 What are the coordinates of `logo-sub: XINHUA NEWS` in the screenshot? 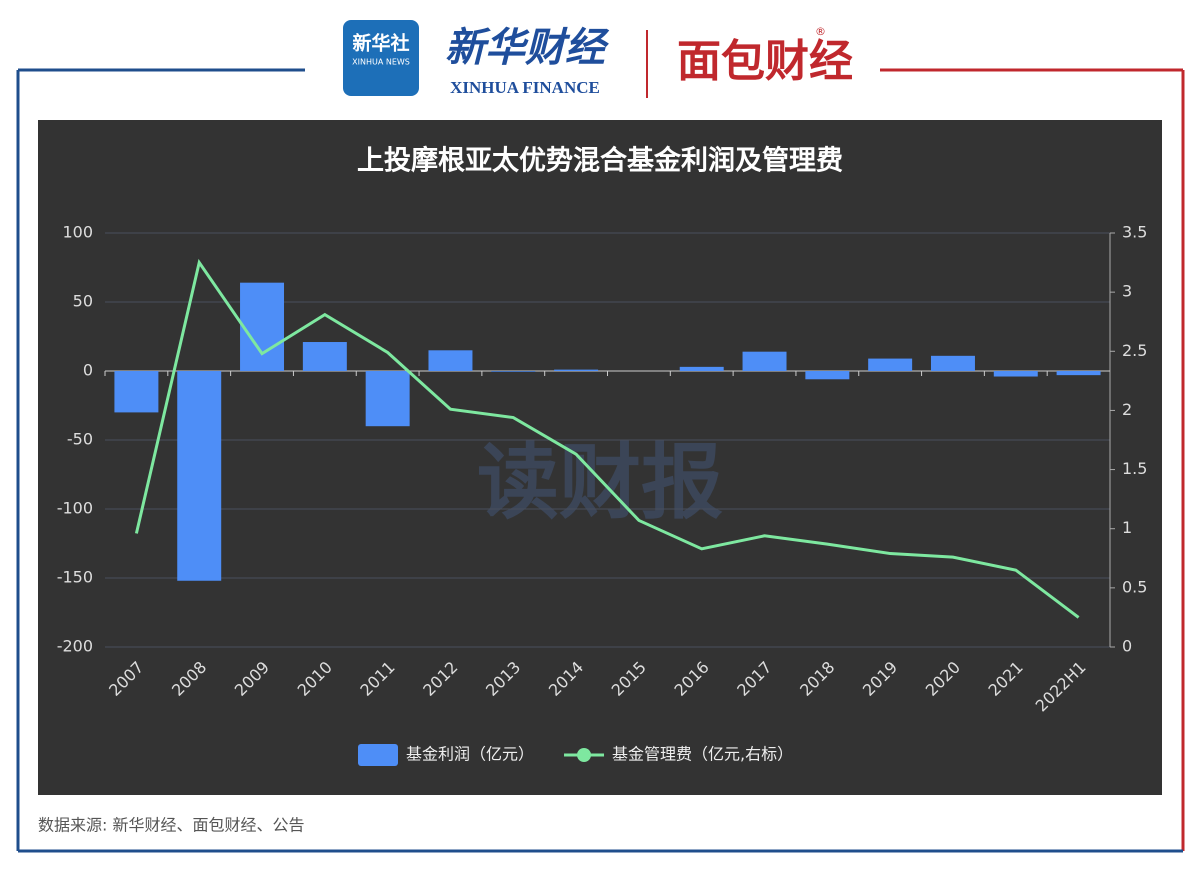 It's located at (381, 62).